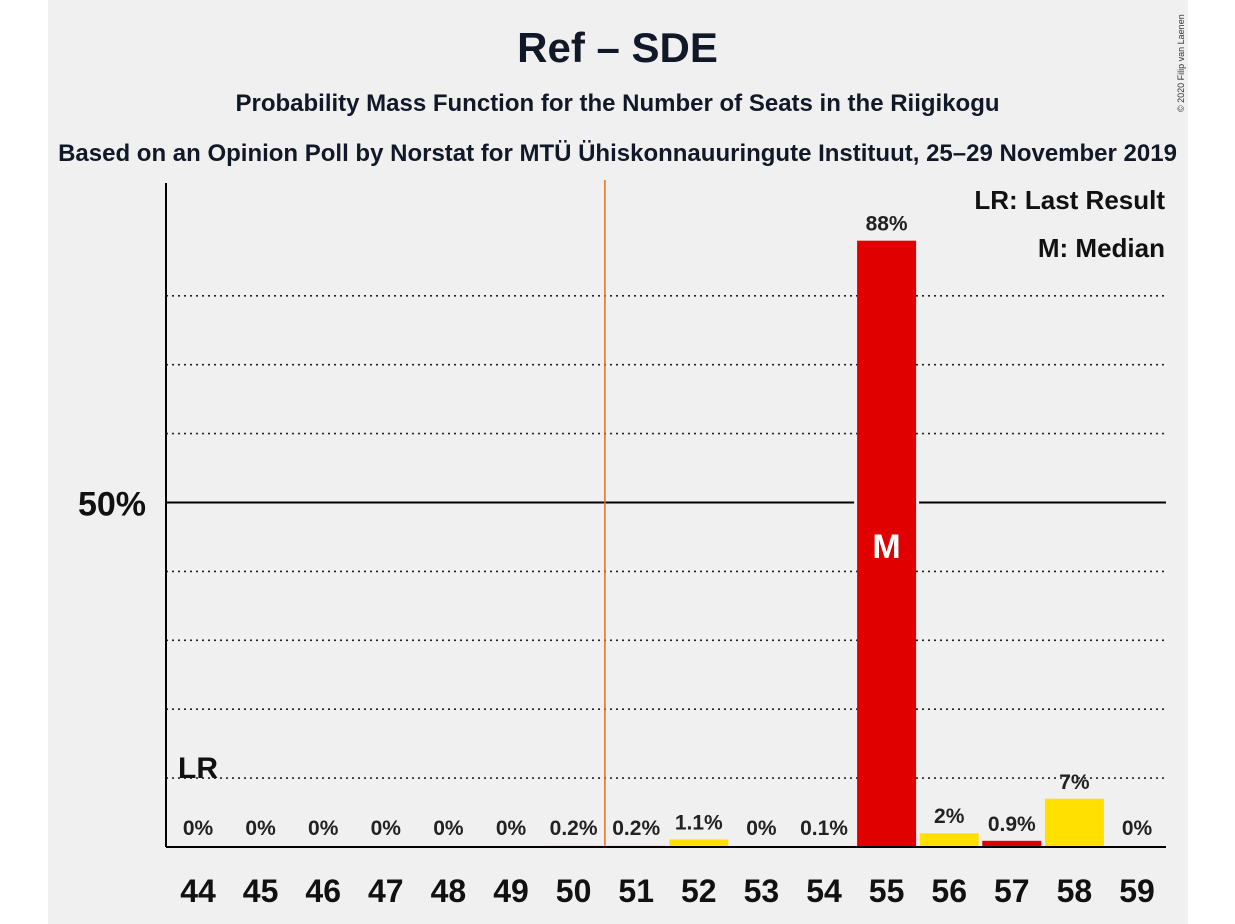  What do you see at coordinates (511, 891) in the screenshot?
I see `x-tick-label: 49` at bounding box center [511, 891].